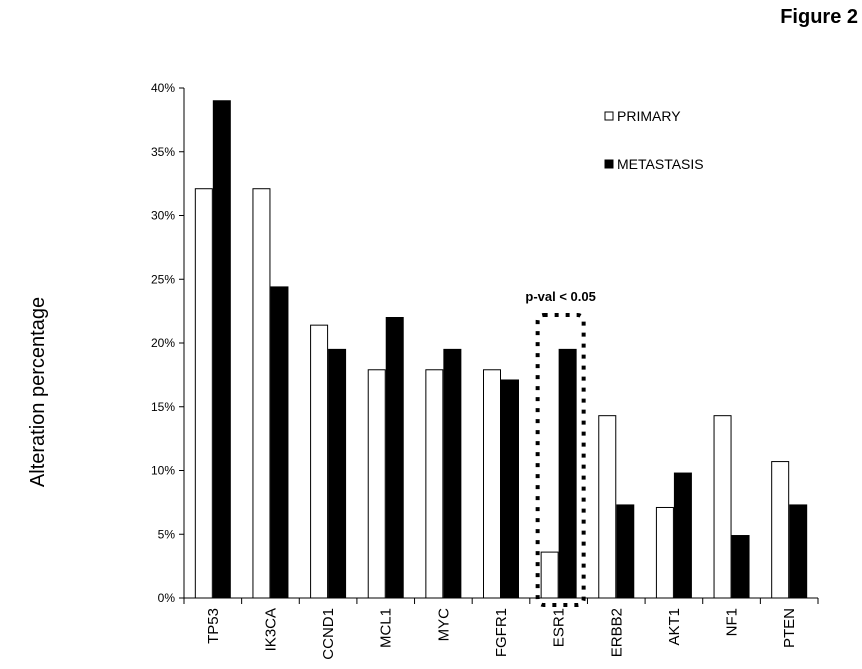  I want to click on bar-metastasis-pik3ca, so click(279, 442).